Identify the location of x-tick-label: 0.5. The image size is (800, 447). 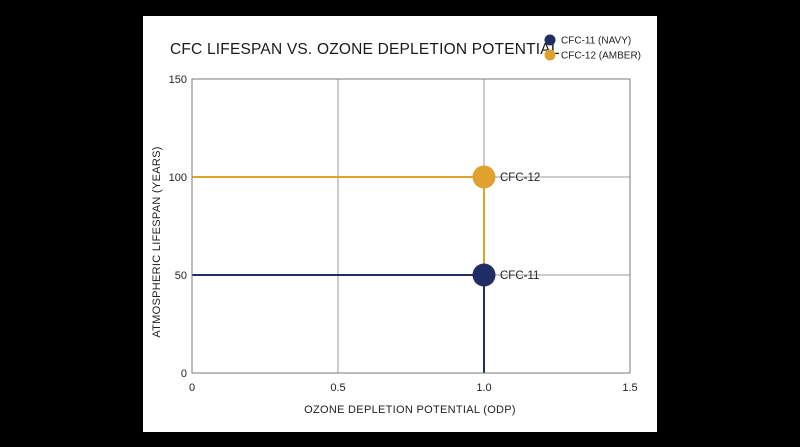
(337, 388).